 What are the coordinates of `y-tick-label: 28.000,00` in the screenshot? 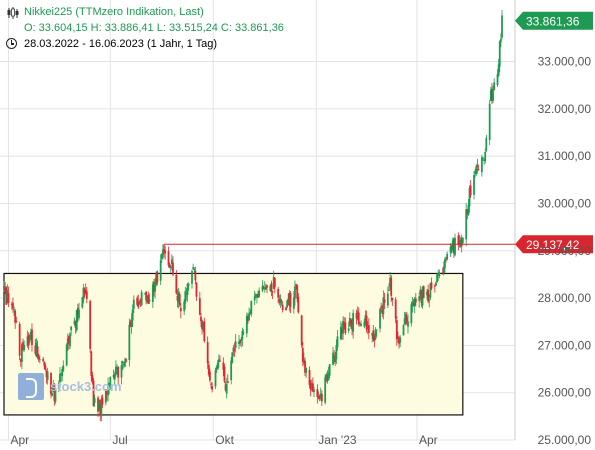 It's located at (565, 298).